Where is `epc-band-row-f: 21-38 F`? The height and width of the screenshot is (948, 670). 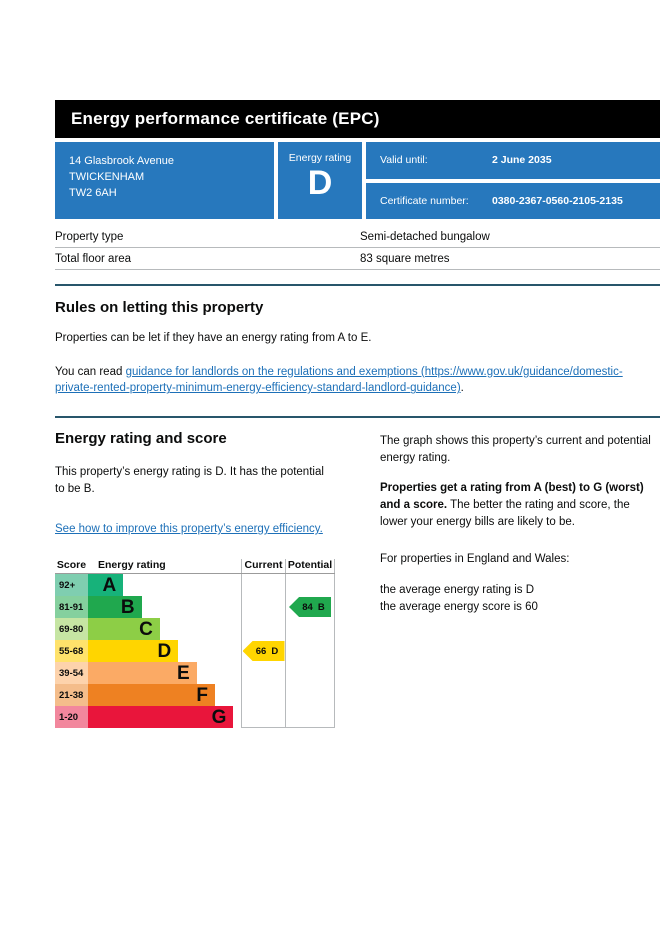 epc-band-row-f: 21-38 F is located at coordinates (195, 695).